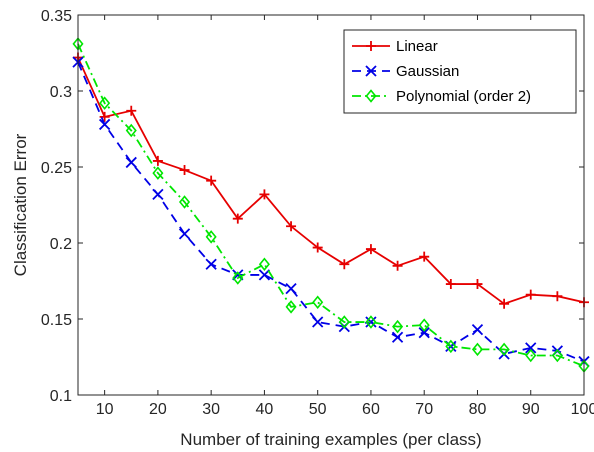 The height and width of the screenshot is (452, 594). What do you see at coordinates (417, 46) in the screenshot?
I see `legend-label: Linear` at bounding box center [417, 46].